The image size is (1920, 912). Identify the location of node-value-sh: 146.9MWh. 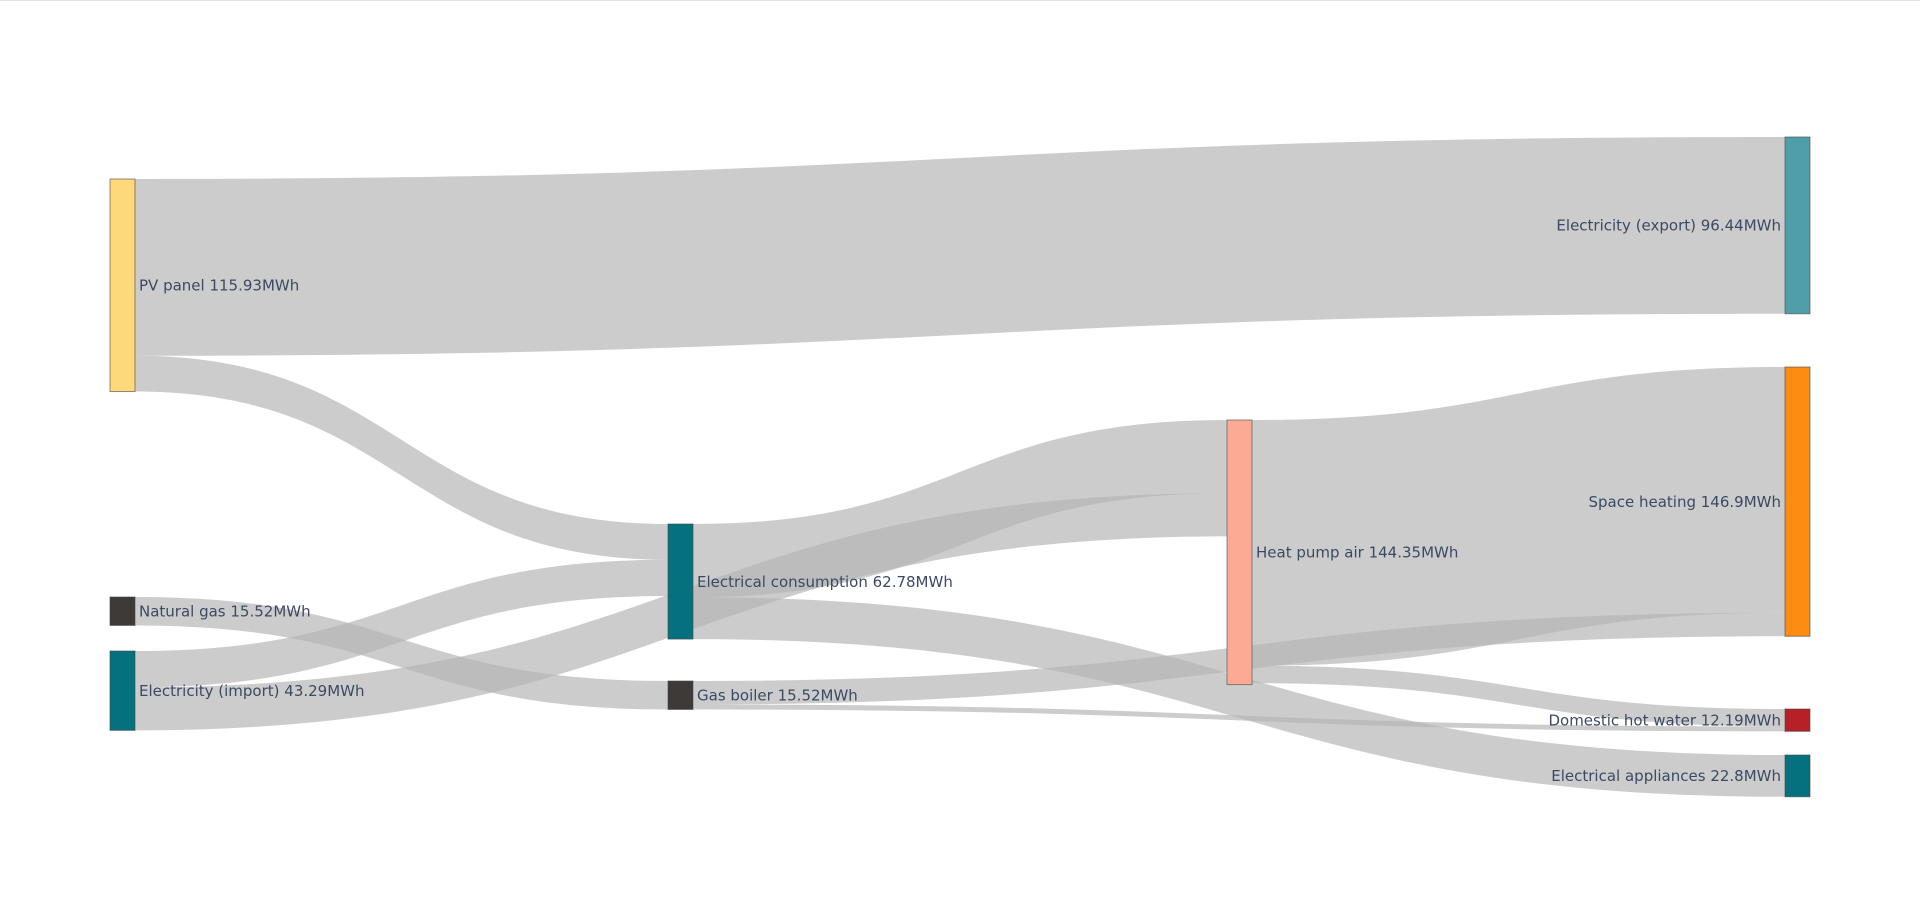
(1738, 502).